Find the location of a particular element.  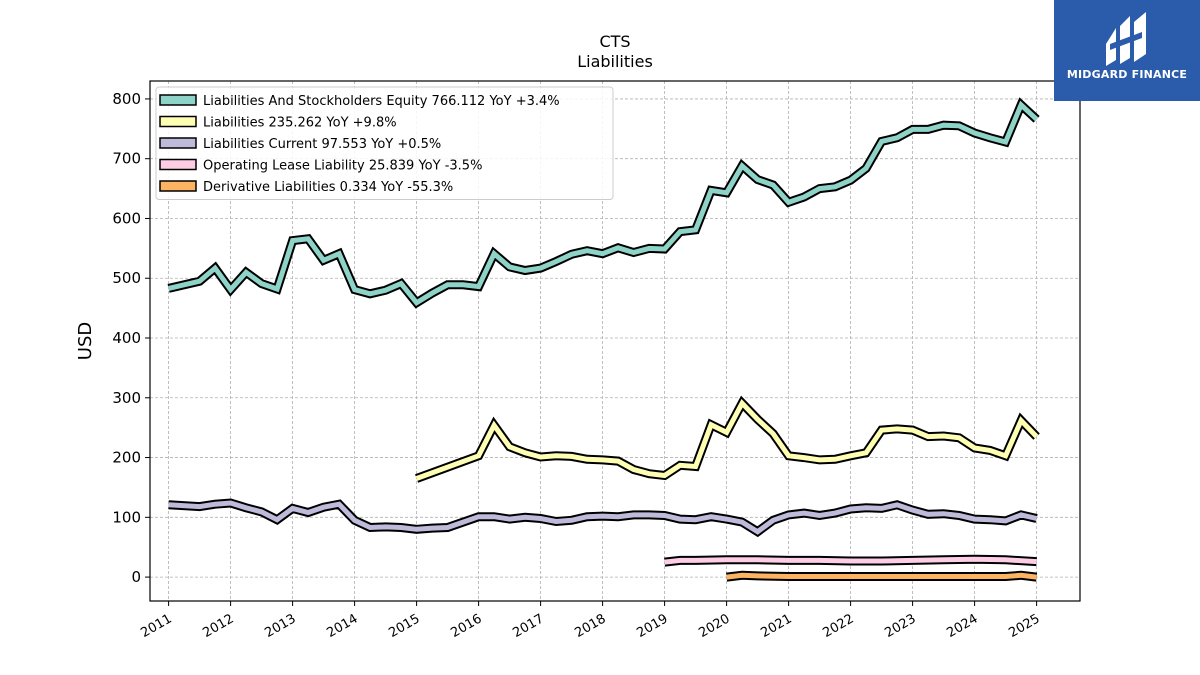

brand-logo: MIDGARD FINANCE is located at coordinates (1127, 50).